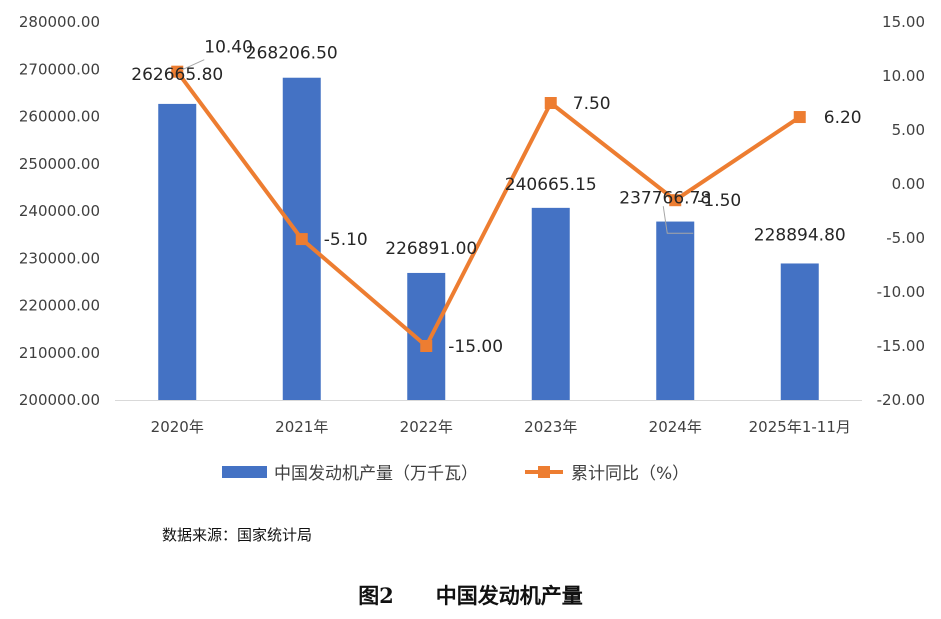 This screenshot has width=941, height=619. Describe the element at coordinates (592, 104) in the screenshot. I see `line-data-label: 7.50` at that location.